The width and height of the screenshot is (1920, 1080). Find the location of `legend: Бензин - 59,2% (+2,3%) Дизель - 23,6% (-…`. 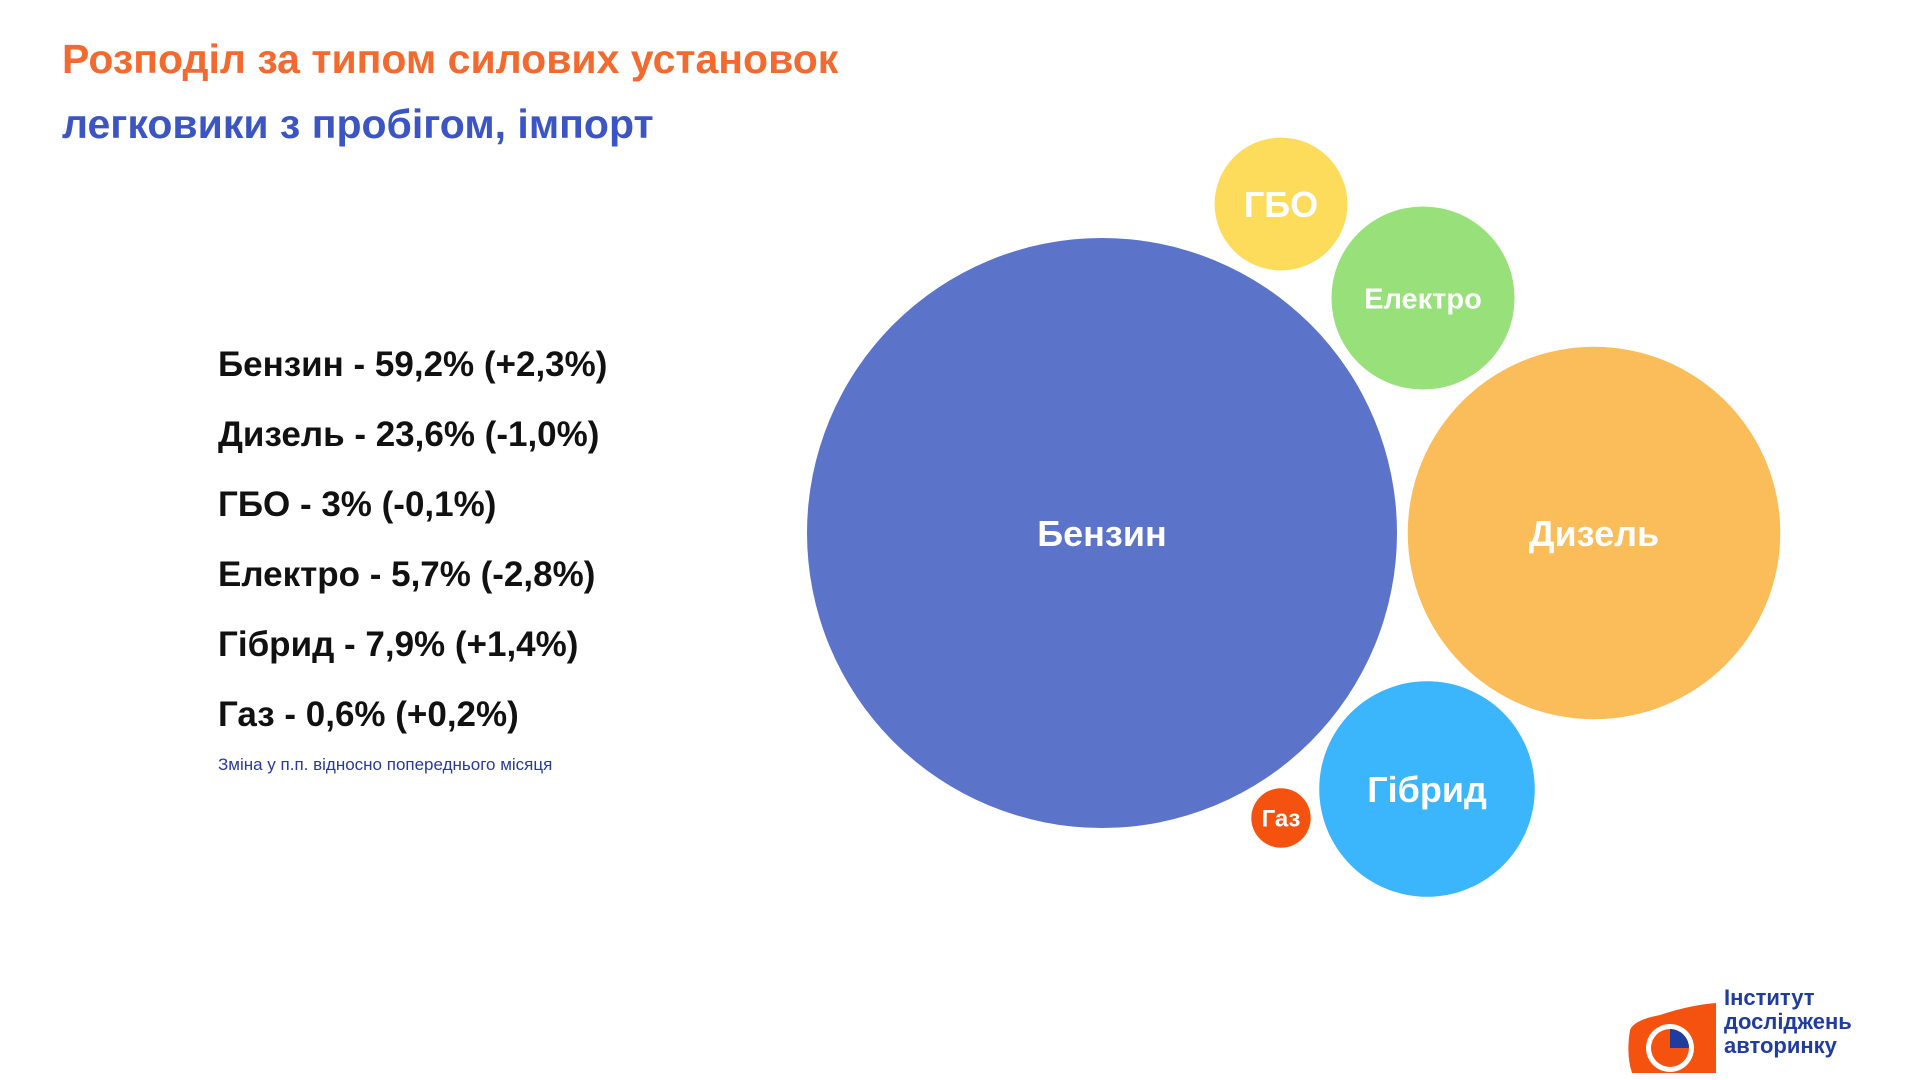

legend: Бензин - 59,2% (+2,3%) Дизель - 23,6% (-… is located at coordinates (412, 552).